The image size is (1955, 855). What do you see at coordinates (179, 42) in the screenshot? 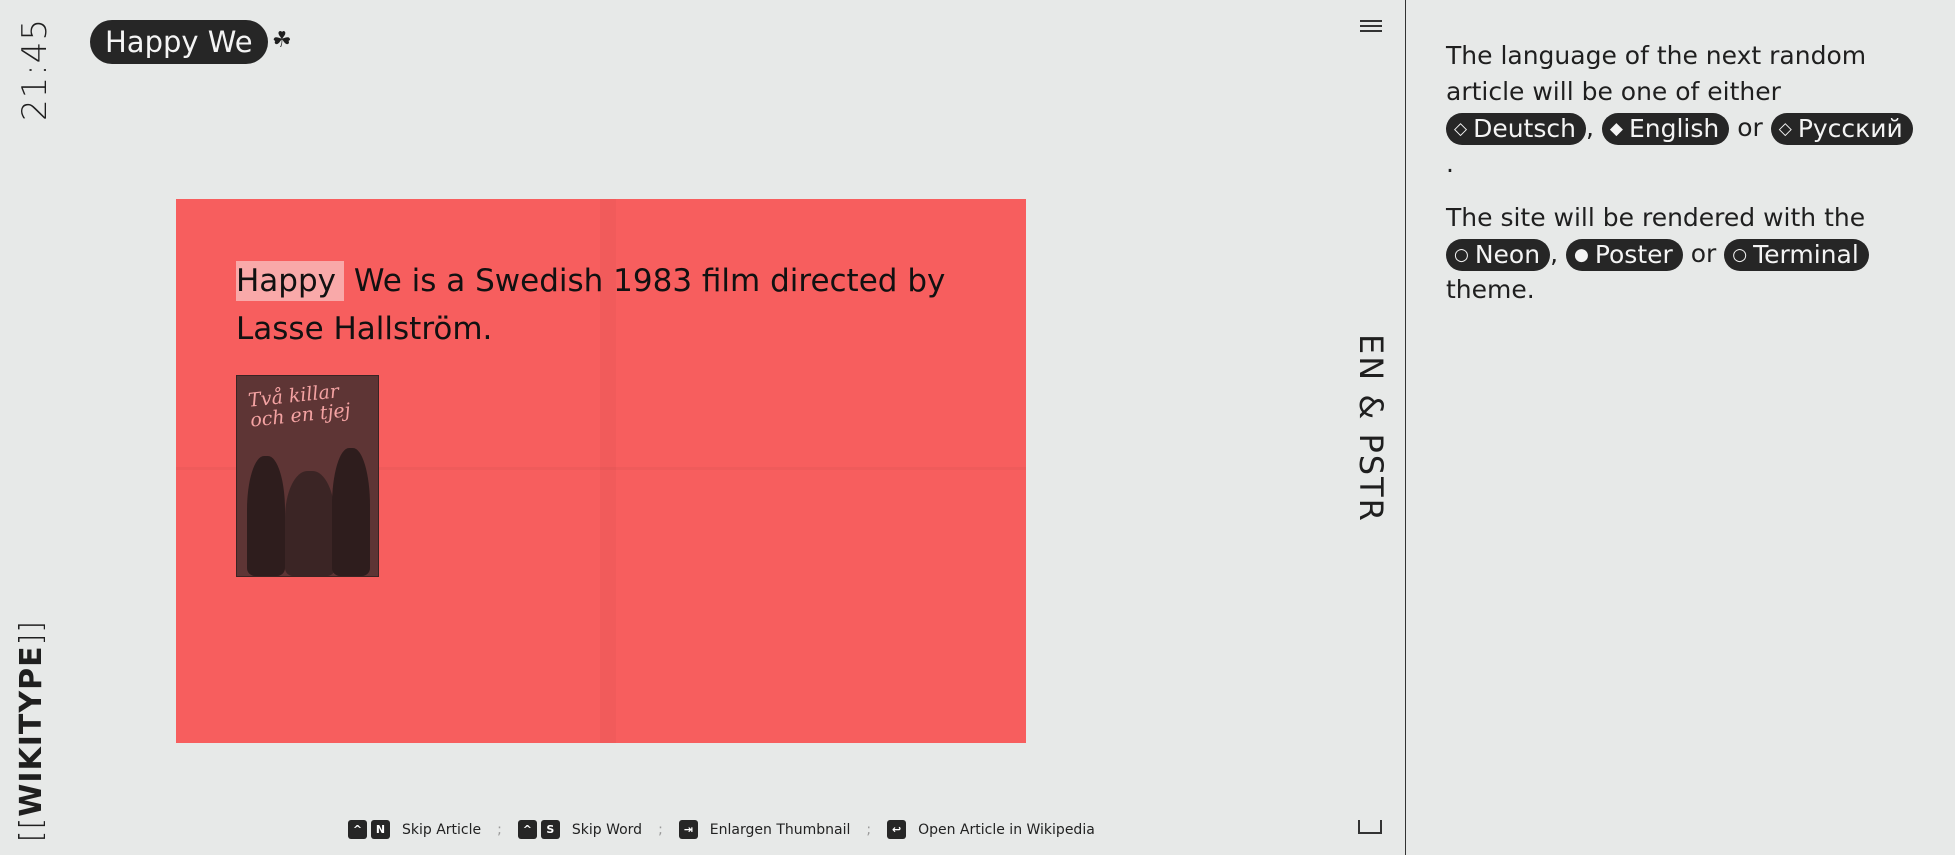
I see `article-title-pill: Happy We` at bounding box center [179, 42].